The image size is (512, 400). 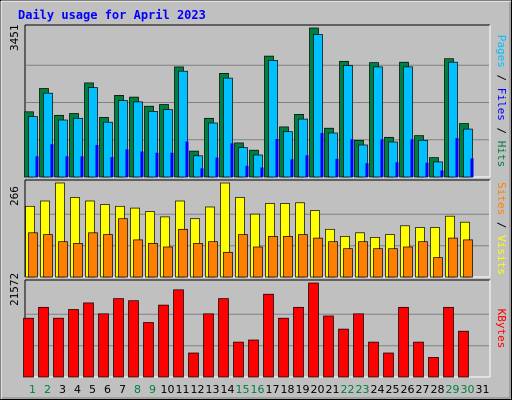 What do you see at coordinates (408, 389) in the screenshot?
I see `x-tick-day-26: 26` at bounding box center [408, 389].